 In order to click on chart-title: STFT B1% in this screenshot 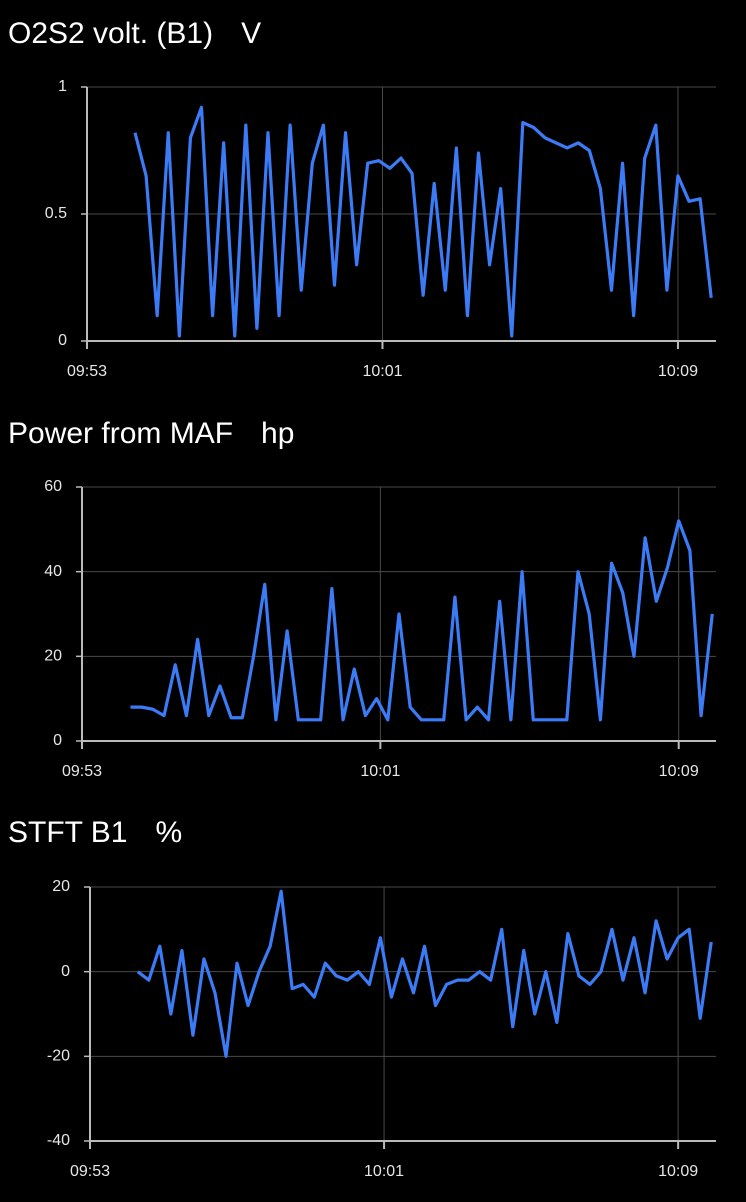, I will do `click(95, 832)`.